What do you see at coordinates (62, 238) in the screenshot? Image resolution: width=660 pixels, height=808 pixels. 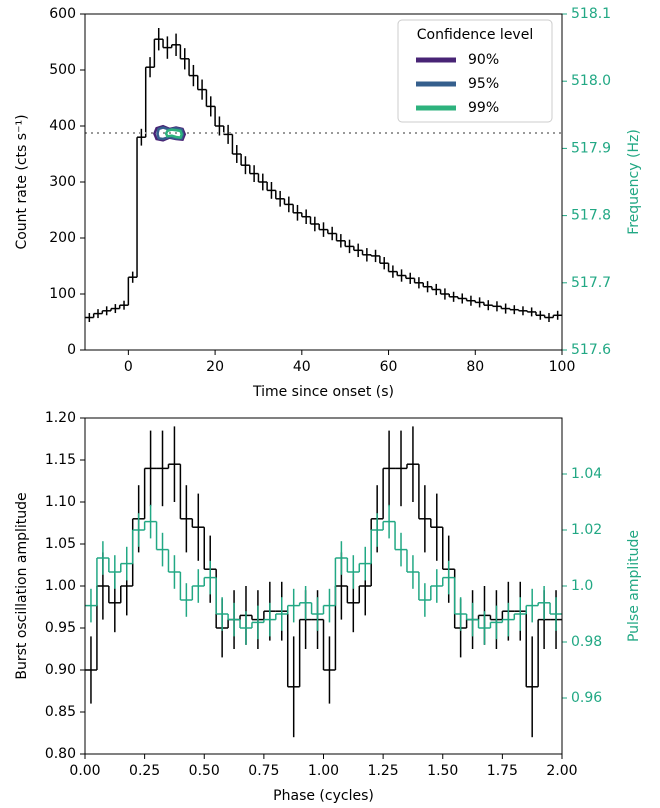 I see `y-tick-label: 200` at bounding box center [62, 238].